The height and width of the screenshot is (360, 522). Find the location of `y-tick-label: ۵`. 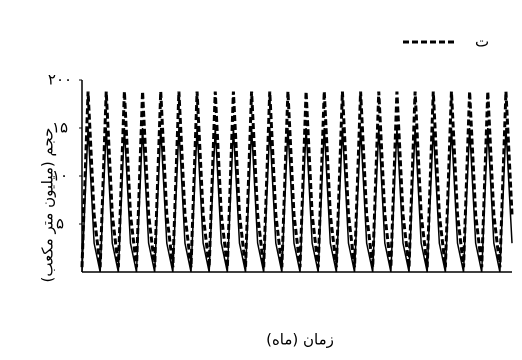

y-tick-label: ۵ is located at coordinates (60, 224).